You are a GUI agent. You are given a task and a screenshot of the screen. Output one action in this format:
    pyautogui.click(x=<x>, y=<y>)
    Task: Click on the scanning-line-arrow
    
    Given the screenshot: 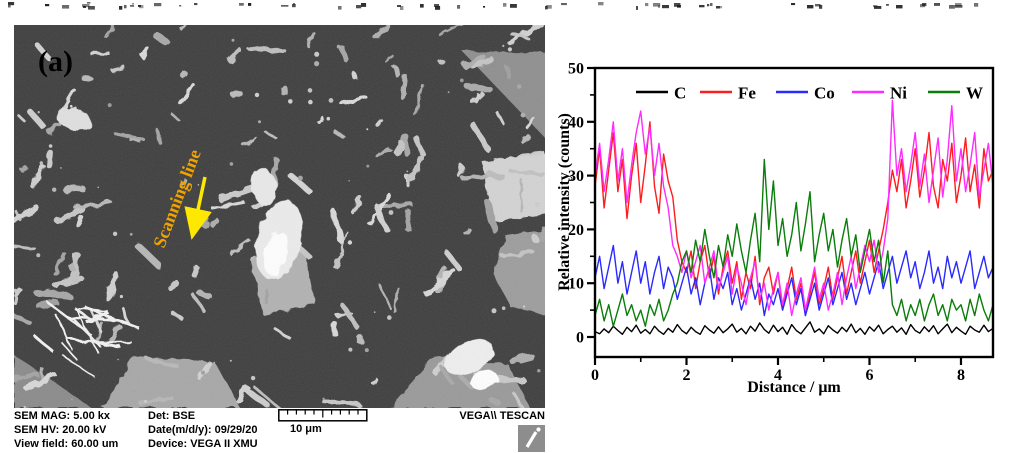 What is the action you would take?
    pyautogui.click(x=198, y=208)
    